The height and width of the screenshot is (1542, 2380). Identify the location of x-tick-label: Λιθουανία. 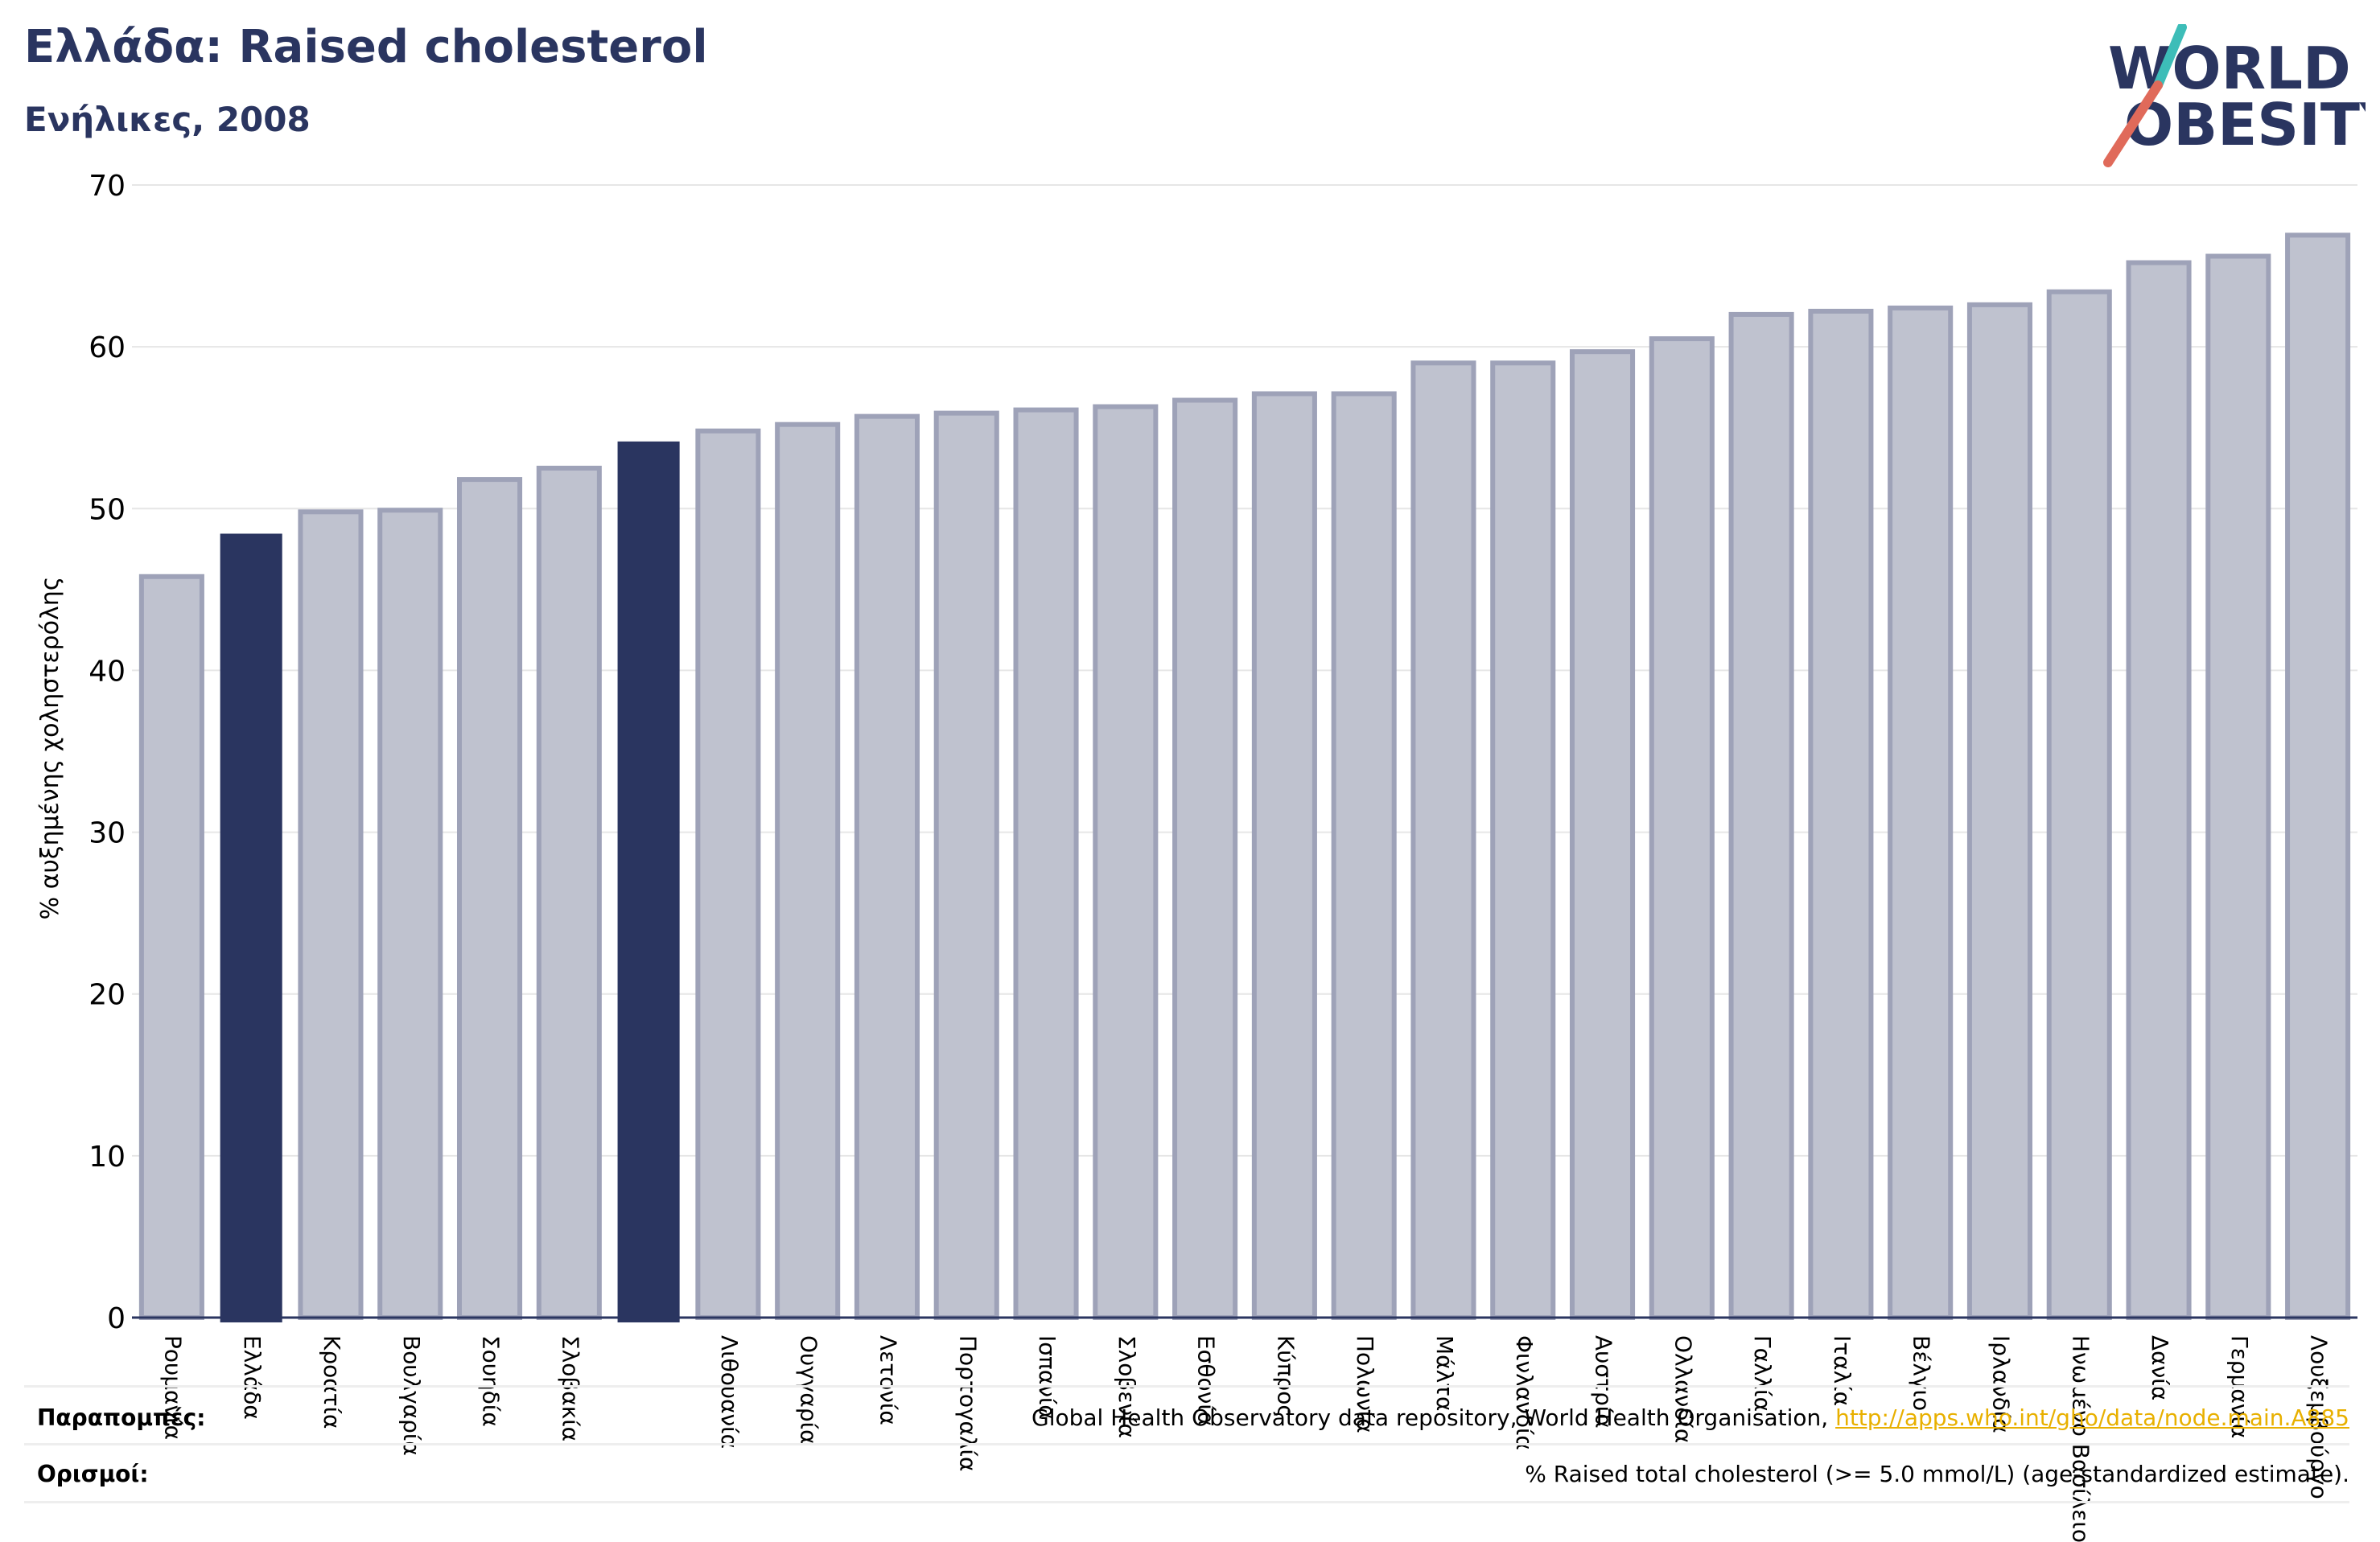
(729, 1392).